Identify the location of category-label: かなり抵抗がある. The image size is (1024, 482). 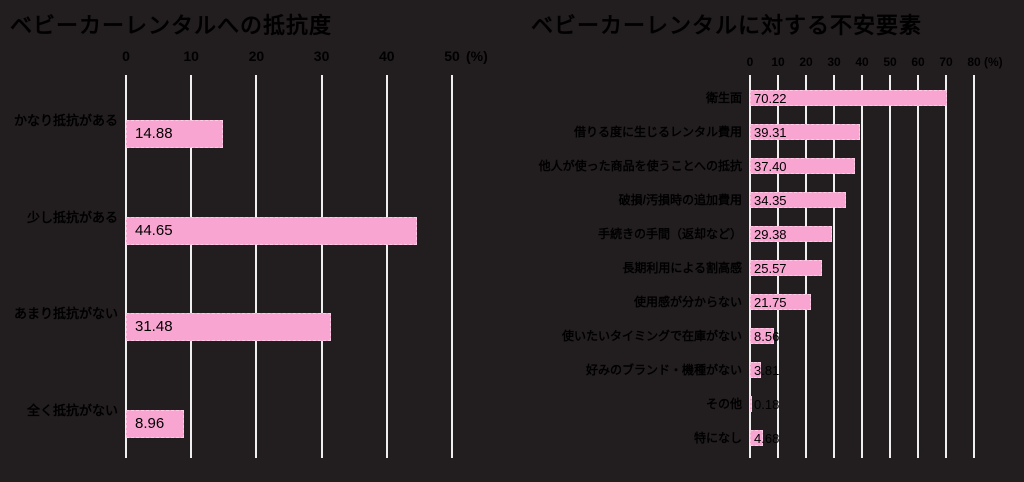
(65, 120).